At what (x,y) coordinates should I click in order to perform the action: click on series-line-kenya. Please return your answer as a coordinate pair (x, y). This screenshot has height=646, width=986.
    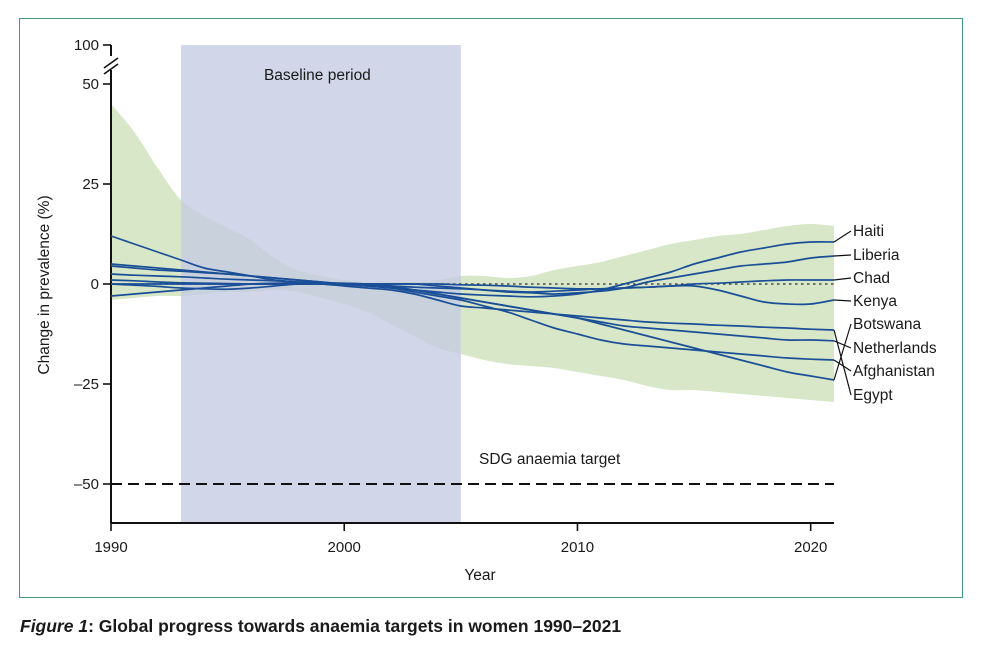
    Looking at the image, I should click on (472, 289).